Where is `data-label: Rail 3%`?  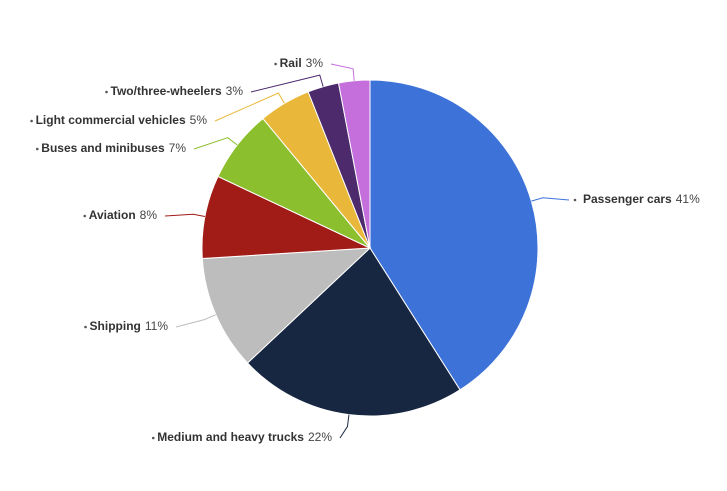
data-label: Rail 3% is located at coordinates (302, 63).